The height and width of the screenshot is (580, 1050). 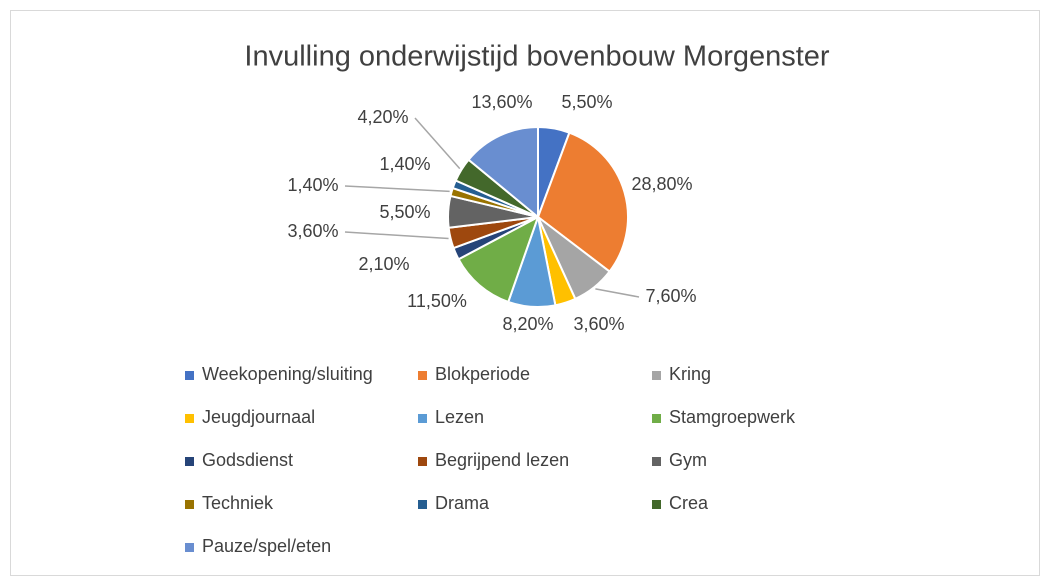 What do you see at coordinates (459, 417) in the screenshot?
I see `legend-label: Lezen` at bounding box center [459, 417].